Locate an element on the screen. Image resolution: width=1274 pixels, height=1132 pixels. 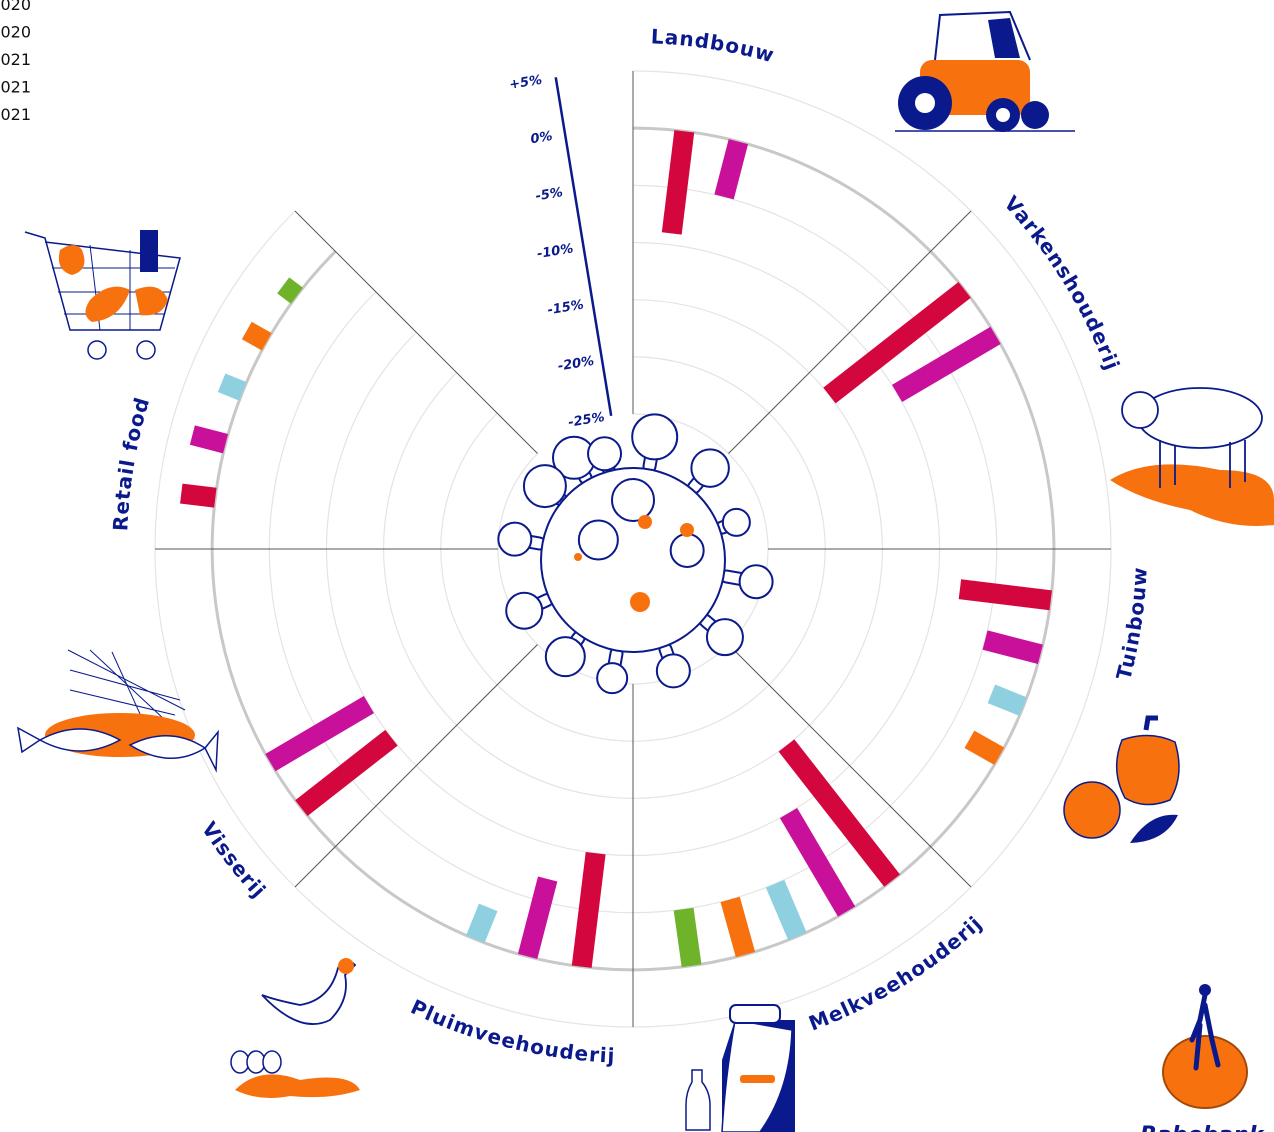
category-label-path: Tuinbouw is located at coordinates (1130, 624).